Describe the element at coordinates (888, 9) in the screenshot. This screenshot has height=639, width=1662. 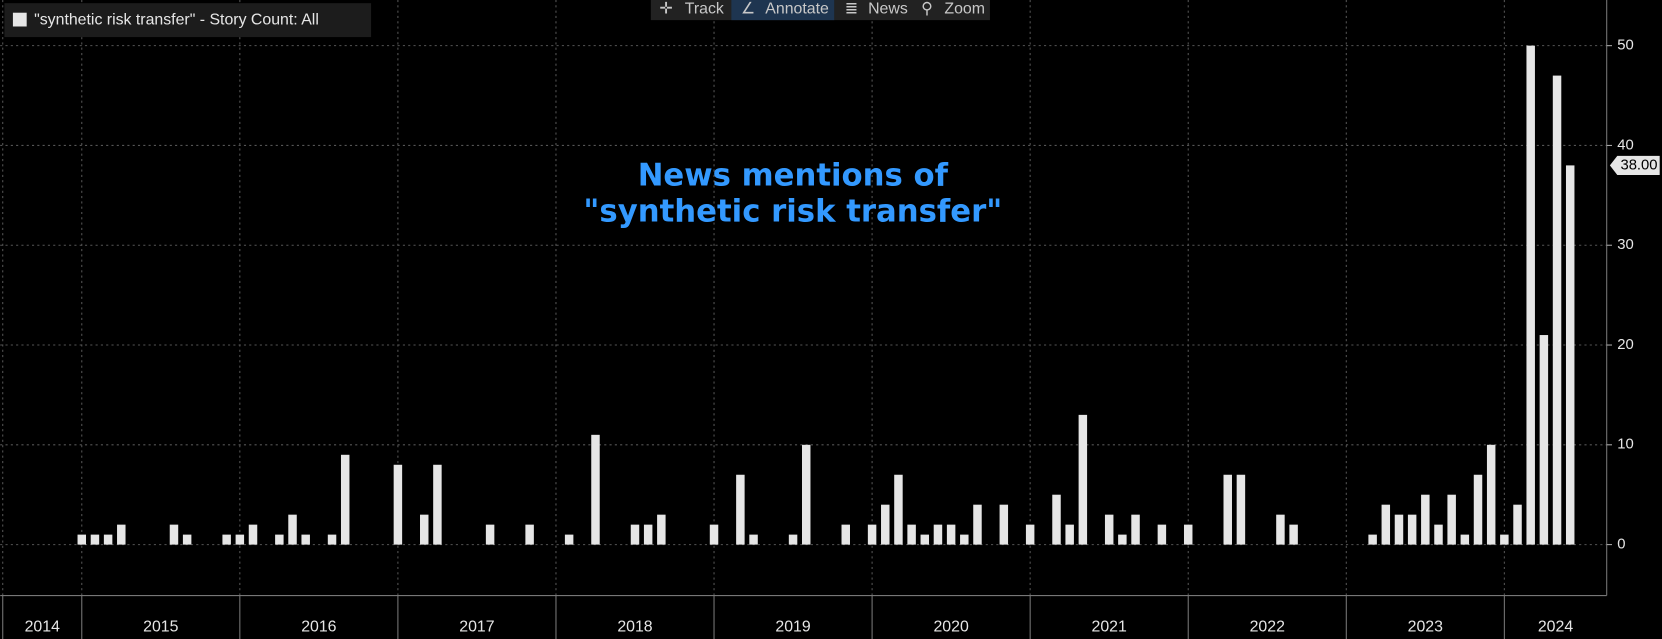
I see `toolbar-news: News` at that location.